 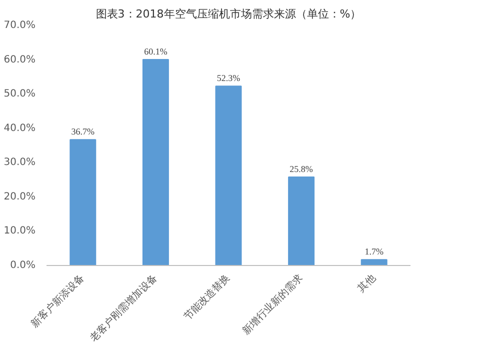 What do you see at coordinates (57, 301) in the screenshot?
I see `x-tick-label: 新客户新添设备` at bounding box center [57, 301].